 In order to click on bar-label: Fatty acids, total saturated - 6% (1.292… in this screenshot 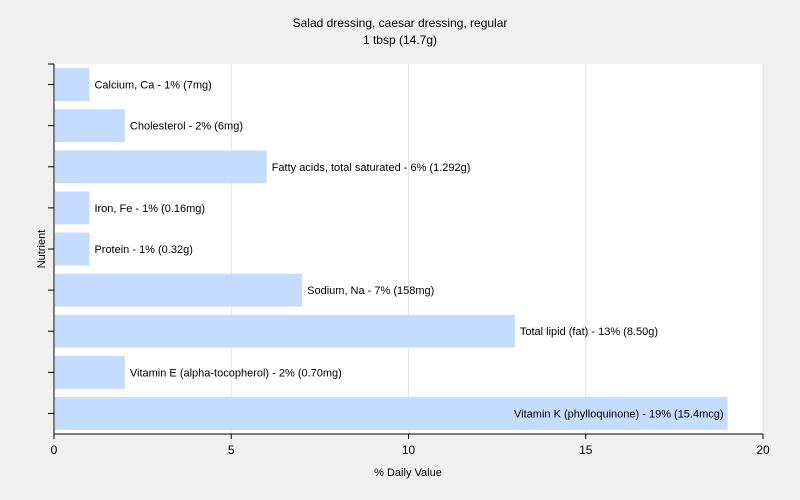, I will do `click(371, 168)`.